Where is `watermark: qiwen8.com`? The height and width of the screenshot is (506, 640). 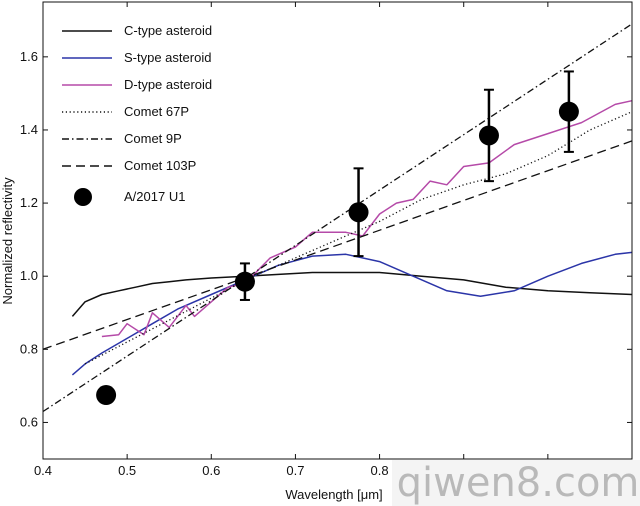 watermark: qiwen8.com is located at coordinates (516, 483).